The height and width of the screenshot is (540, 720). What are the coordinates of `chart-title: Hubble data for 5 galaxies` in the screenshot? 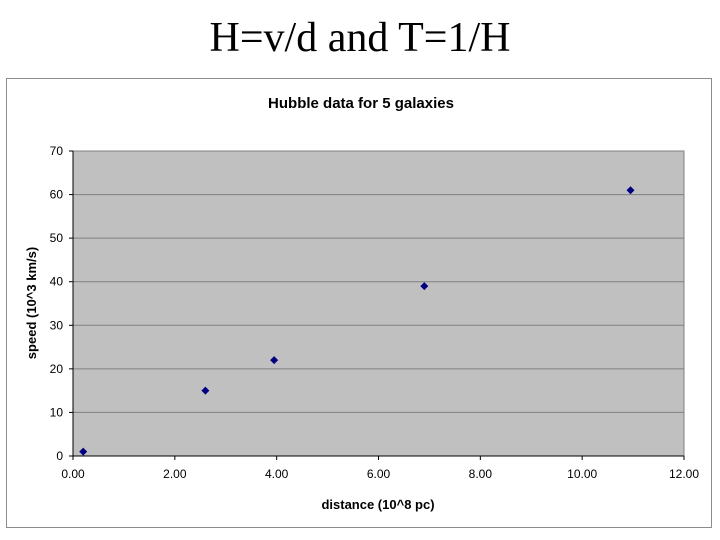 It's located at (361, 103).